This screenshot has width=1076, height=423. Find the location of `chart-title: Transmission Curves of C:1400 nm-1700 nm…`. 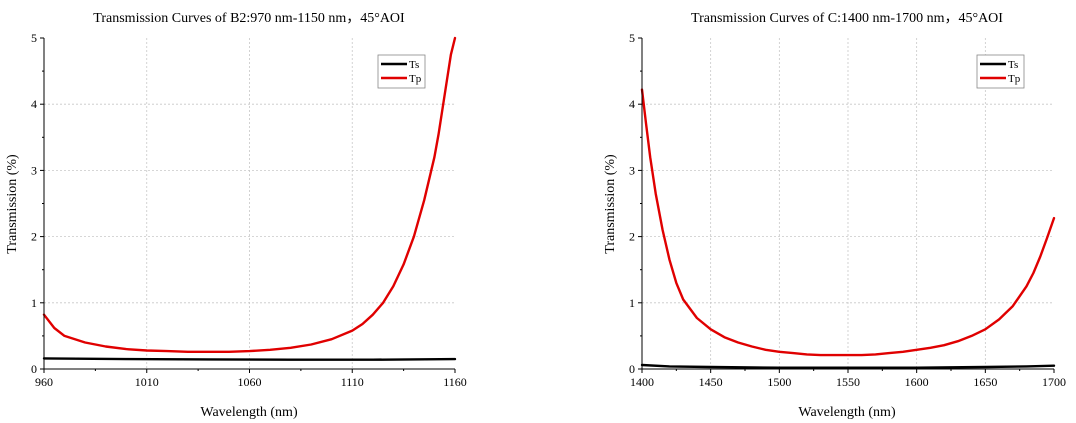

chart-title: Transmission Curves of C:1400 nm-1700 nm… is located at coordinates (847, 18).